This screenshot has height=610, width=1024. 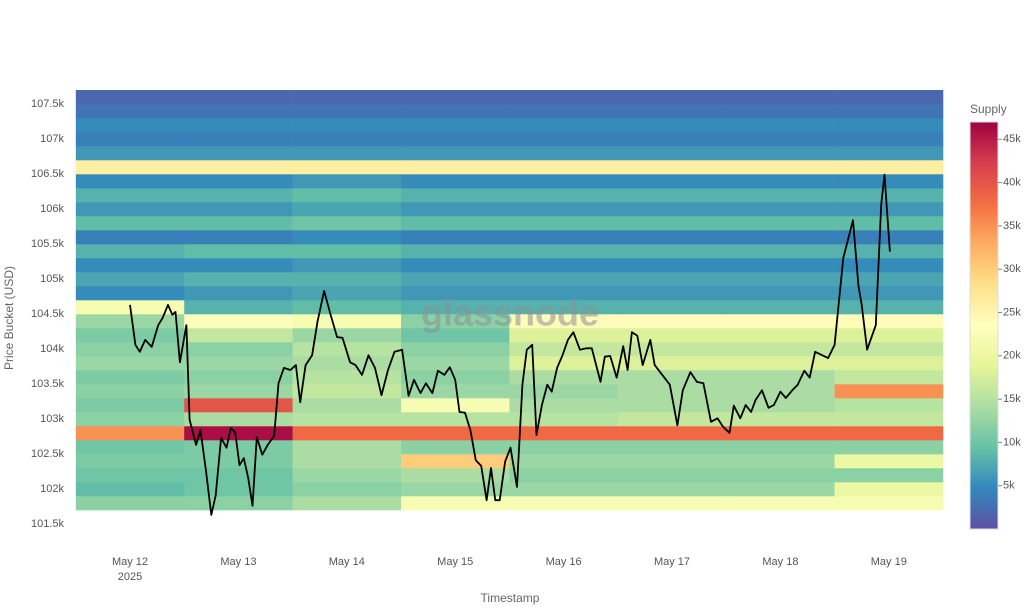 I want to click on y-tick-label: 106.5k, so click(x=48, y=174).